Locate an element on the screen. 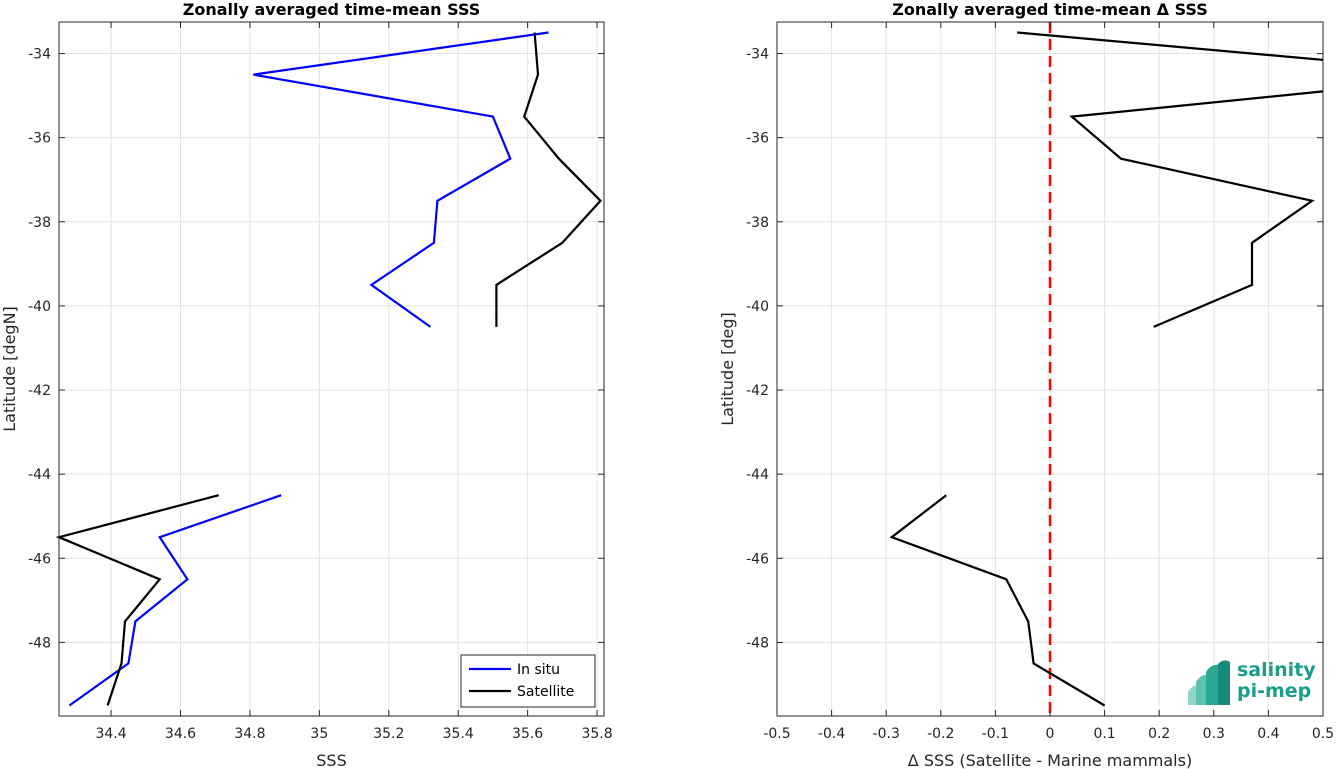  x-tick-label: 35.2 is located at coordinates (388, 734).